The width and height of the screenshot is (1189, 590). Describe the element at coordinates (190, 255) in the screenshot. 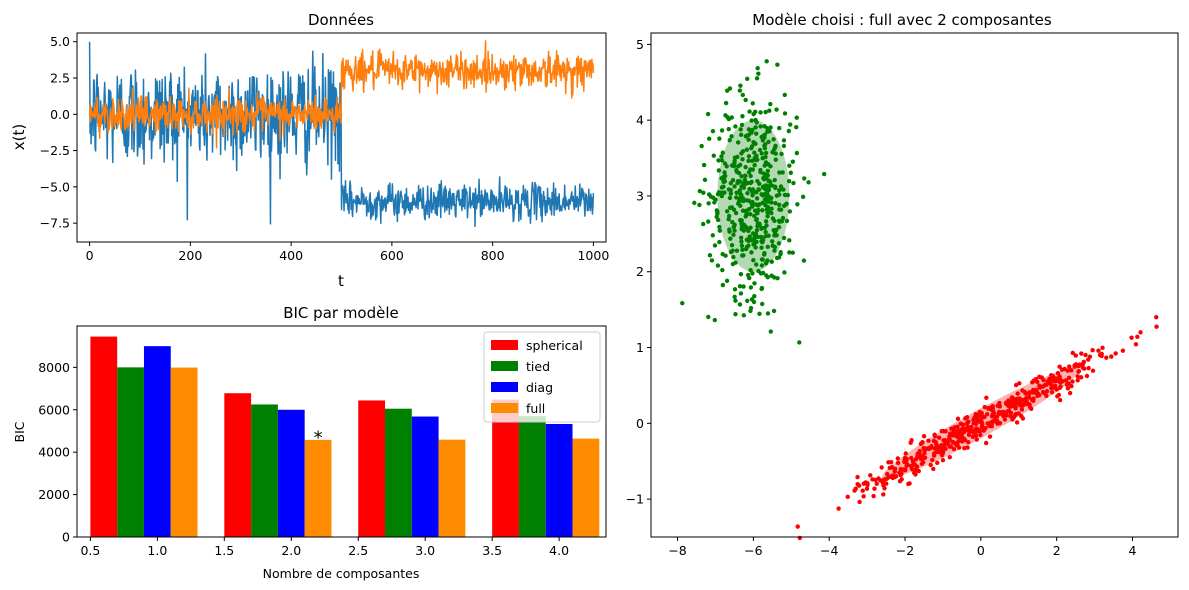

I see `x-tick-label: 200` at that location.